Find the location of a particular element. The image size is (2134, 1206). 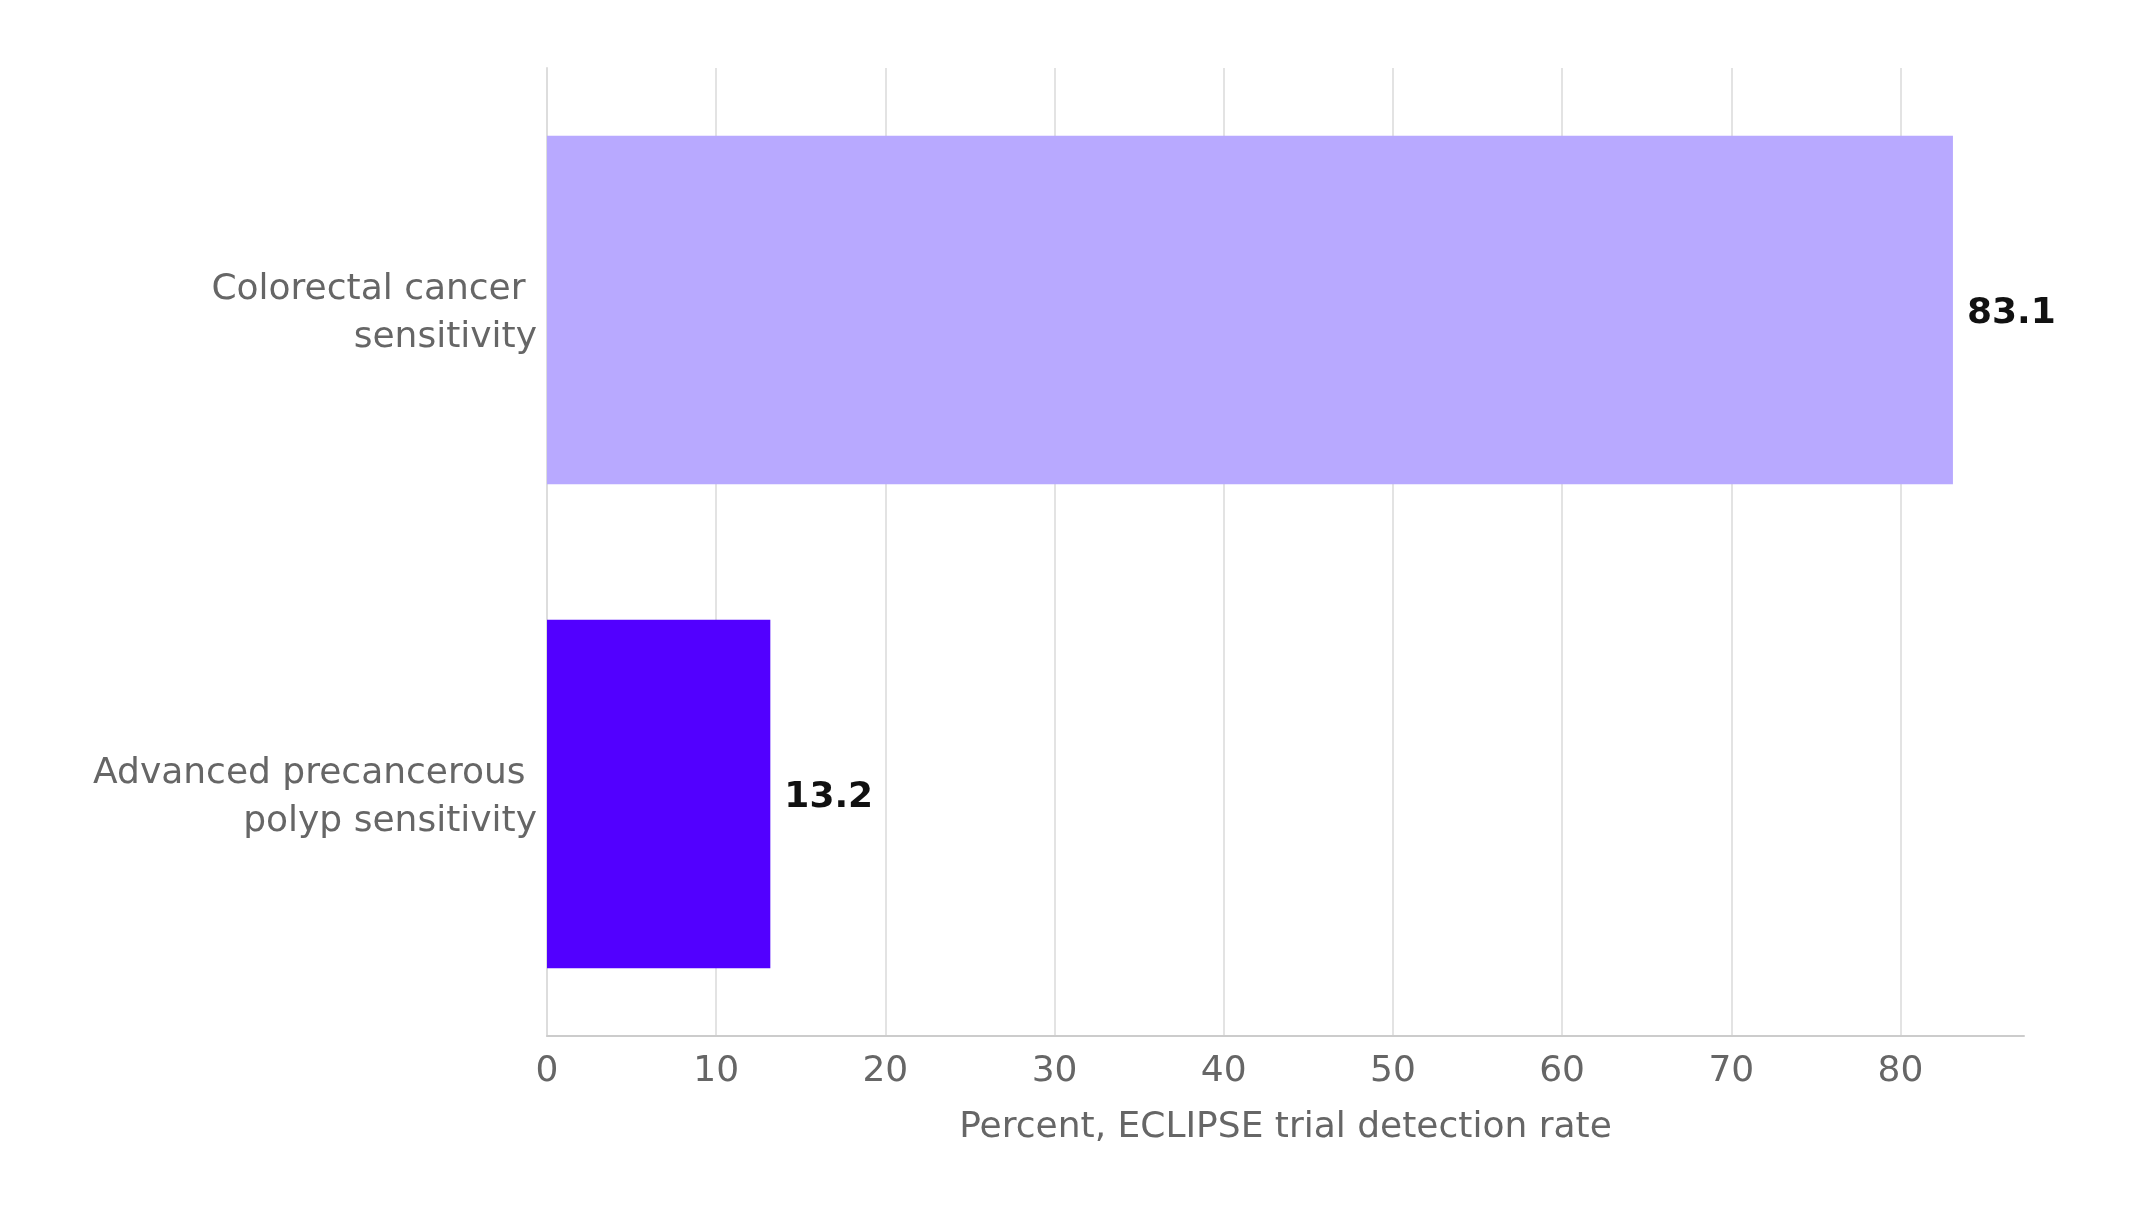

x-tick-label: 10 is located at coordinates (716, 1068).